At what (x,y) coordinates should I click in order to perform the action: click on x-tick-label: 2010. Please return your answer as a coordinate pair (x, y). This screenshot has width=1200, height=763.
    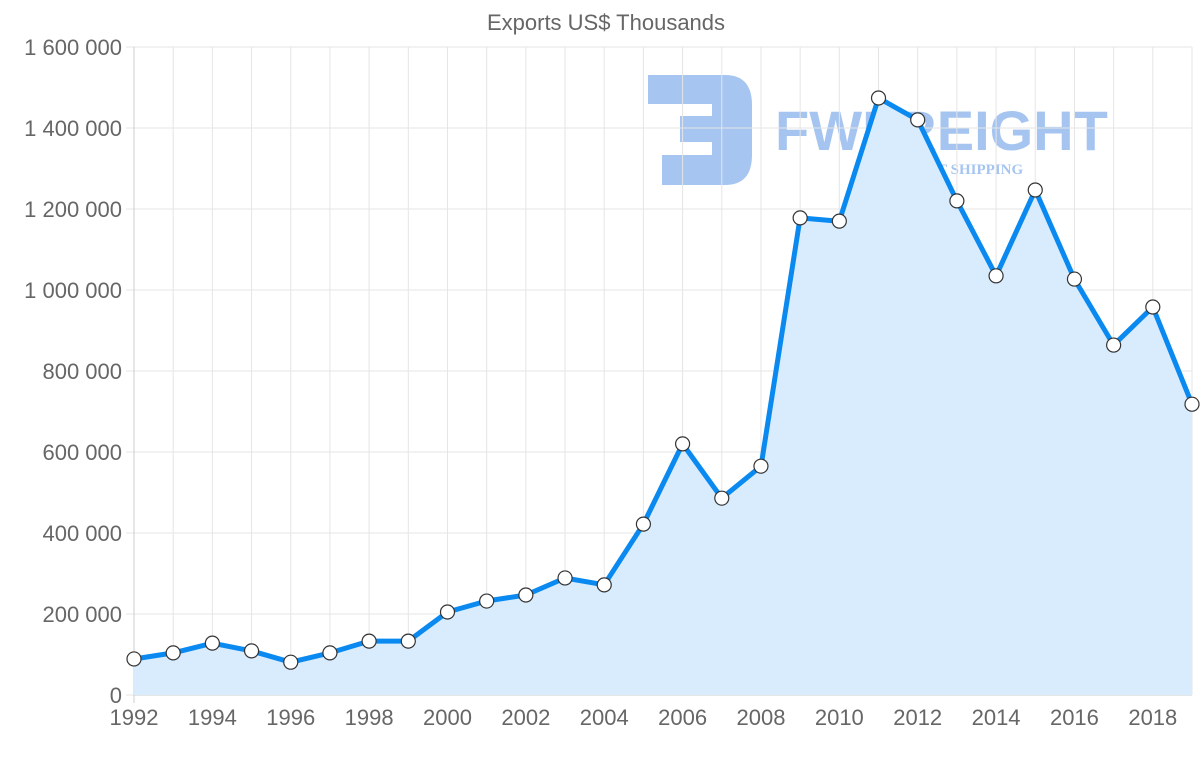
    Looking at the image, I should click on (839, 717).